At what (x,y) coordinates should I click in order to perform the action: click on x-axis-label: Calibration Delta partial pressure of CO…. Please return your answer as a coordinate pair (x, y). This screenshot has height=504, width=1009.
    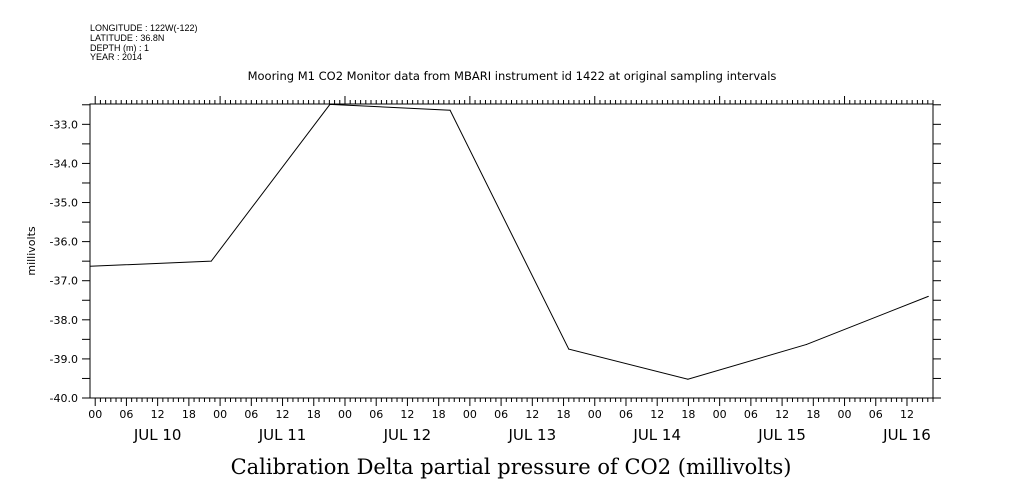
    Looking at the image, I should click on (511, 467).